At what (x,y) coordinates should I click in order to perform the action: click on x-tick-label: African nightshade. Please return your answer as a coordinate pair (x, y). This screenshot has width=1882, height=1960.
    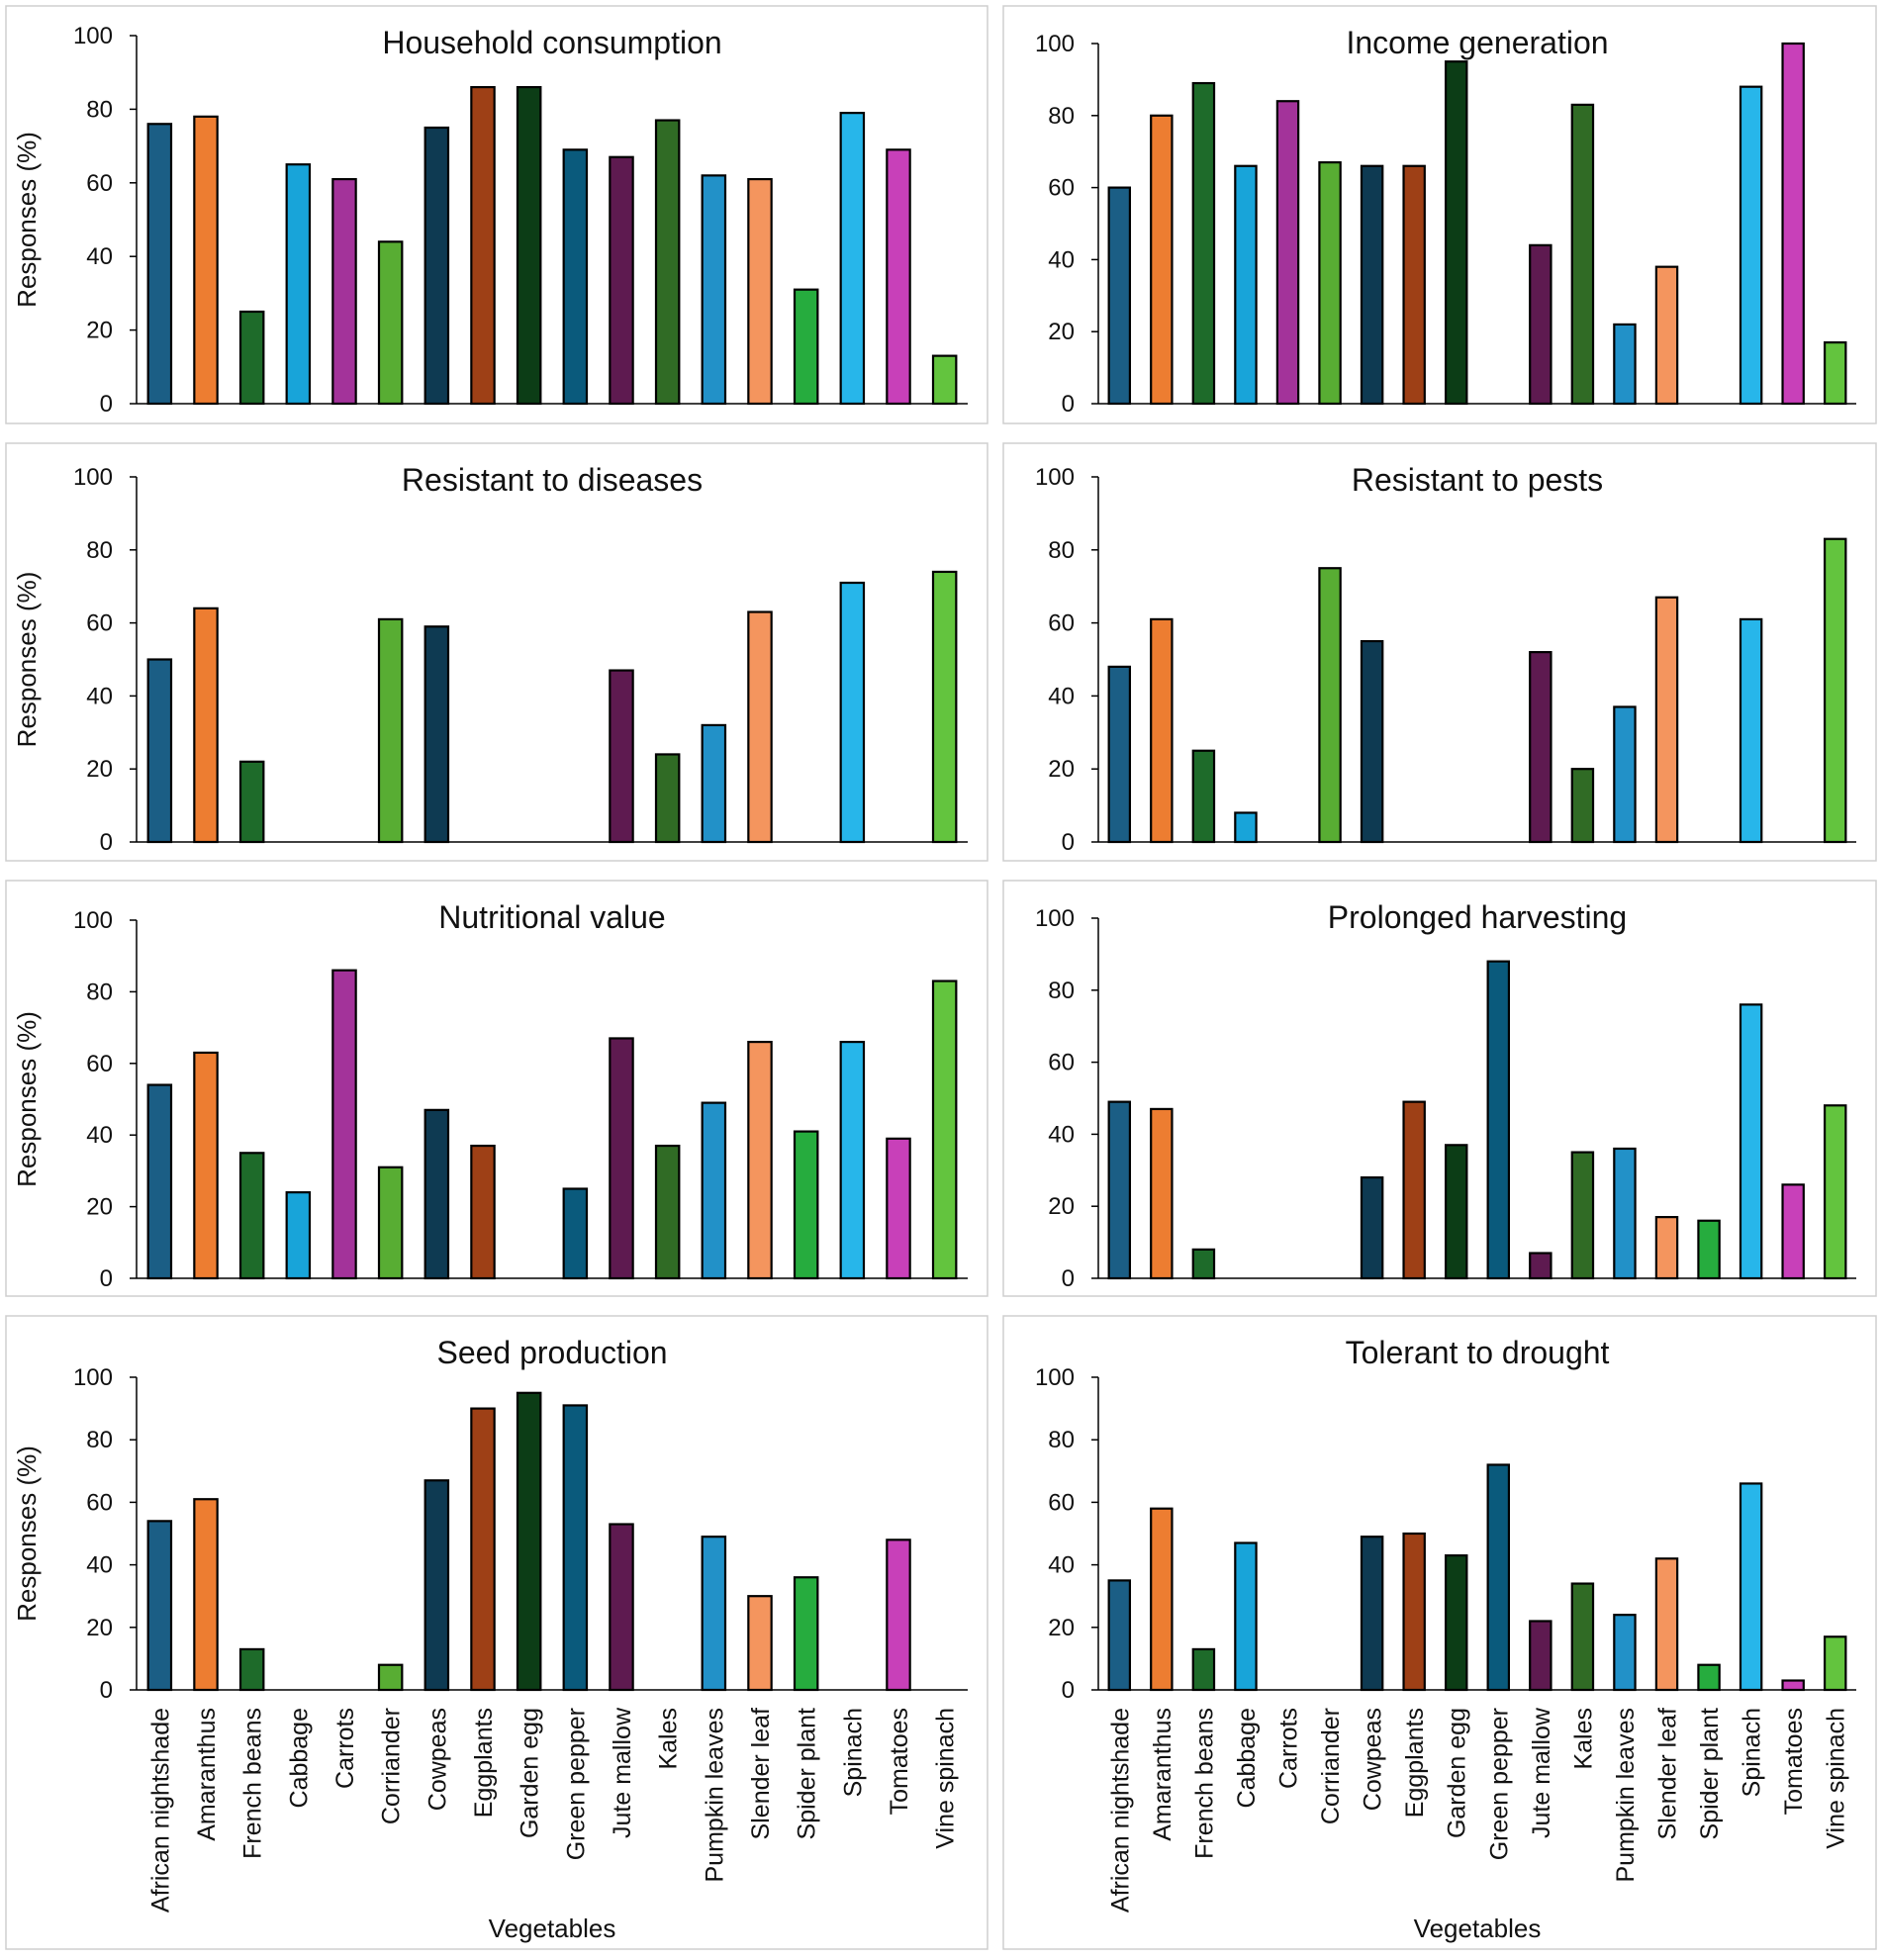
    Looking at the image, I should click on (1120, 1810).